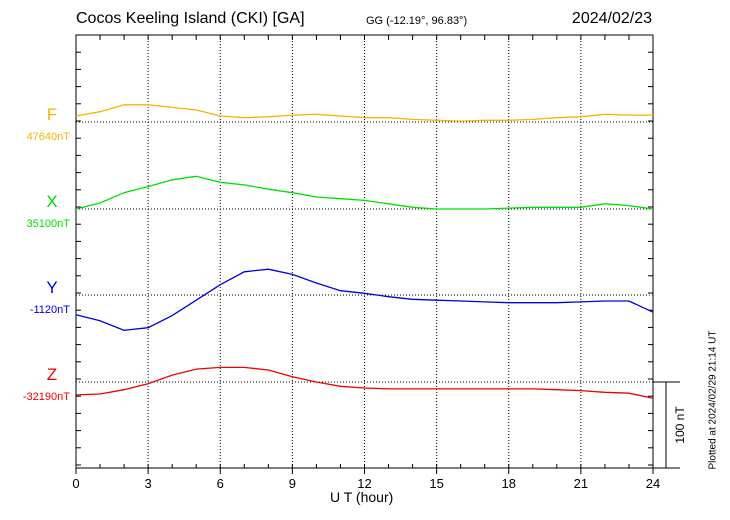 This screenshot has width=730, height=520. What do you see at coordinates (292, 483) in the screenshot?
I see `x-tick-label: 9` at bounding box center [292, 483].